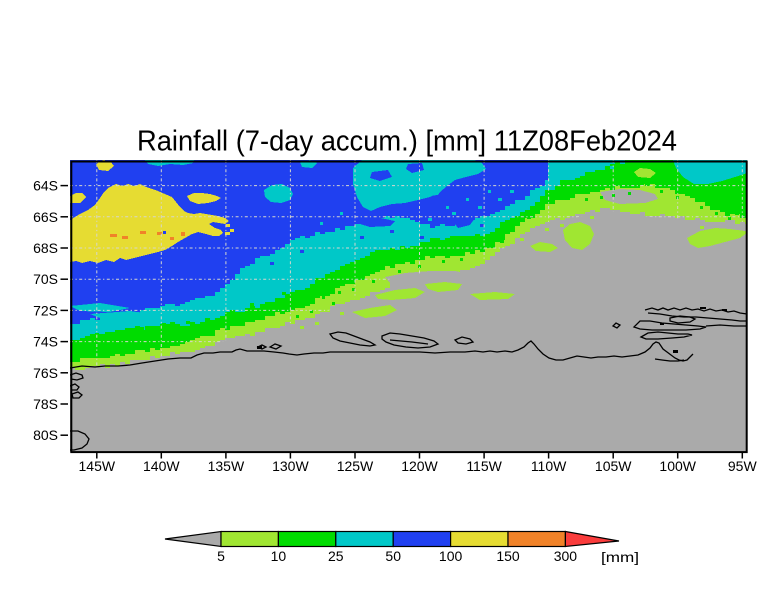 This screenshot has height=612, width=784. What do you see at coordinates (221, 556) in the screenshot?
I see `svg-text: 5` at bounding box center [221, 556].